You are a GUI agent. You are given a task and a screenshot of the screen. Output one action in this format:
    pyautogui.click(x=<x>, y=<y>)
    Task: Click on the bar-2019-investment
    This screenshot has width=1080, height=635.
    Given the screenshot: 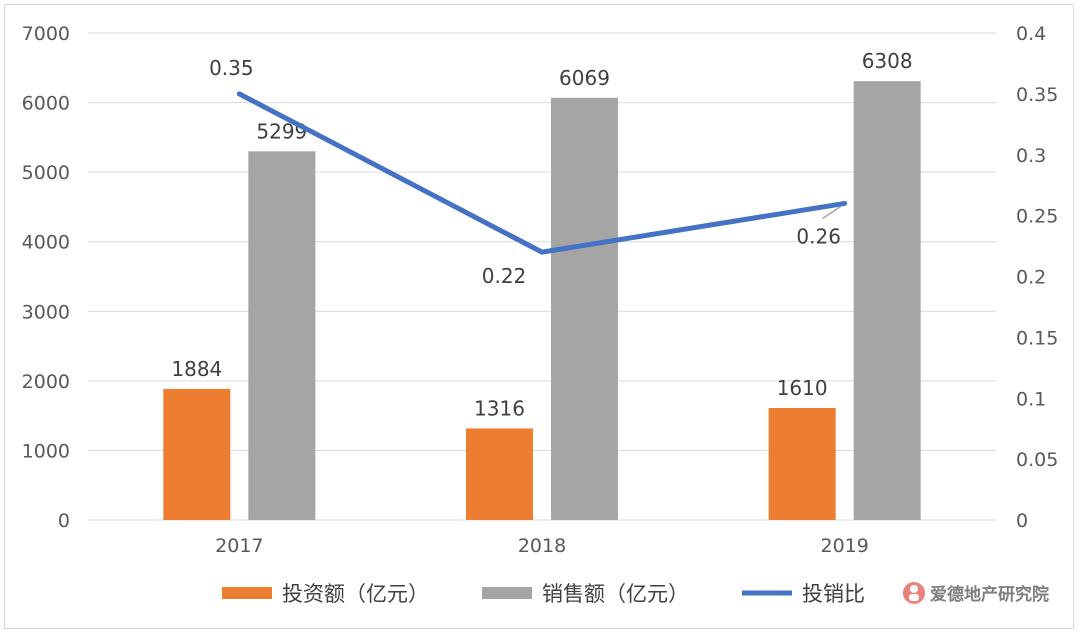 What is the action you would take?
    pyautogui.click(x=802, y=463)
    